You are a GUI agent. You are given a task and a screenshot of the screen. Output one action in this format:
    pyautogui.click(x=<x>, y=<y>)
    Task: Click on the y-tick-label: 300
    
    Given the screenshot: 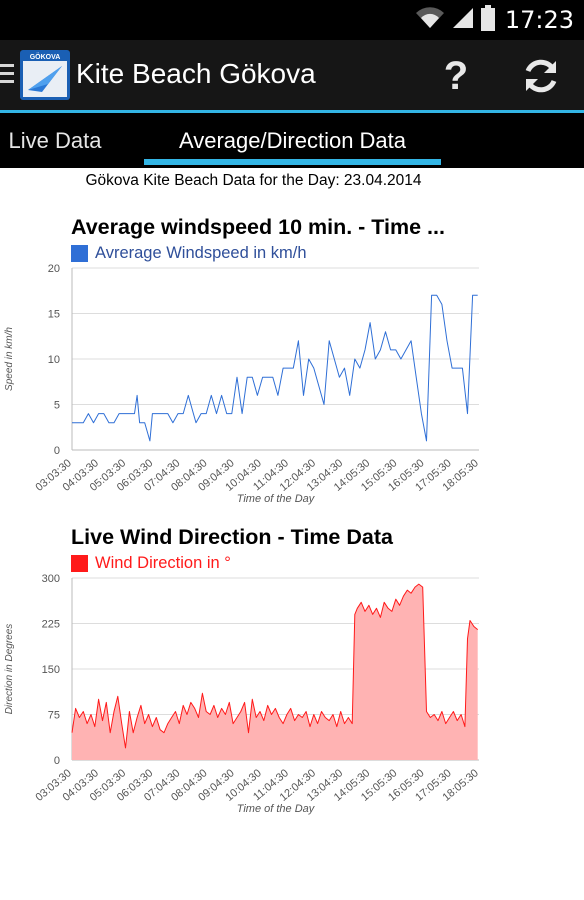 What is the action you would take?
    pyautogui.click(x=51, y=579)
    